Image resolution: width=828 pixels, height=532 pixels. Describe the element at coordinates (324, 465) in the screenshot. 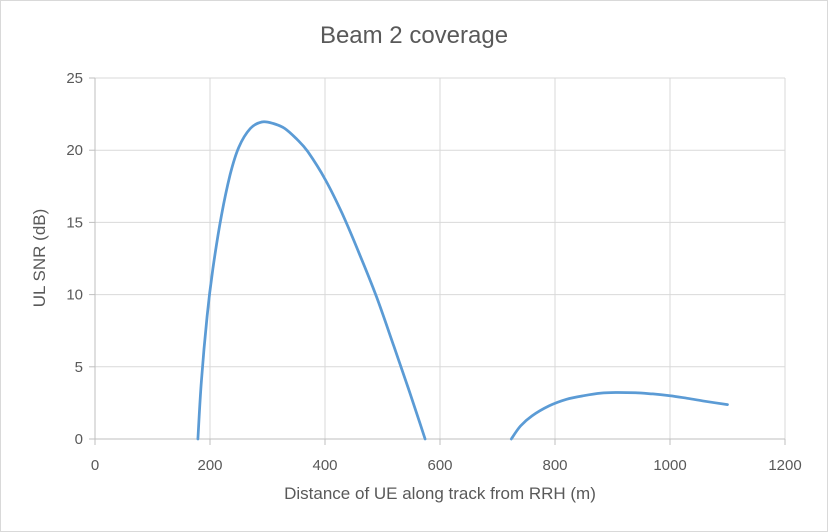

I see `x-tick-label: 400` at that location.